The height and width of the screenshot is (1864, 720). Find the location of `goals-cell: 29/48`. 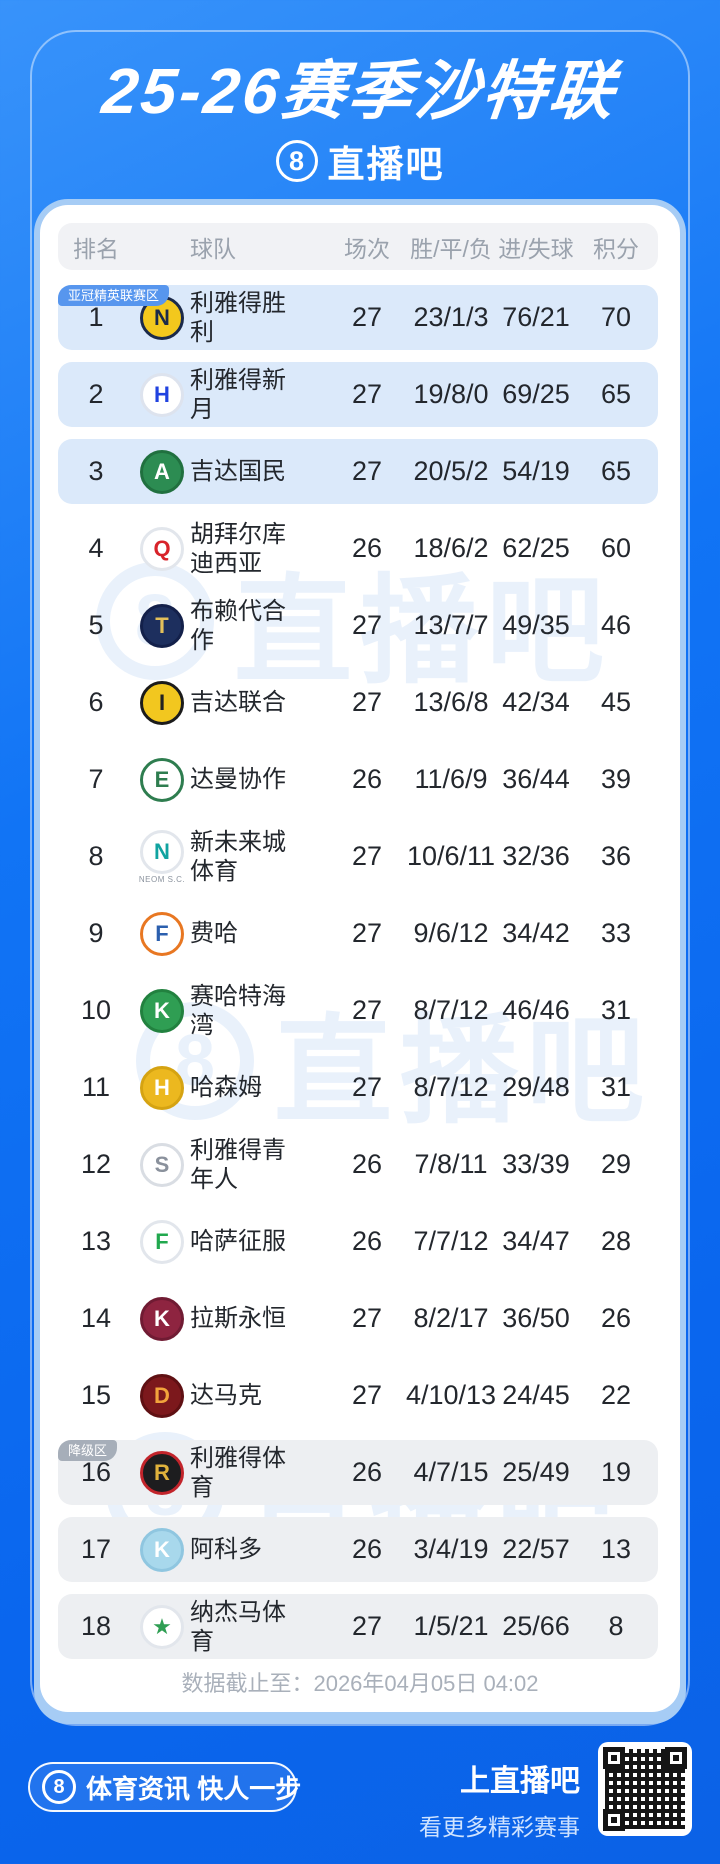

goals-cell: 29/48 is located at coordinates (536, 1087).